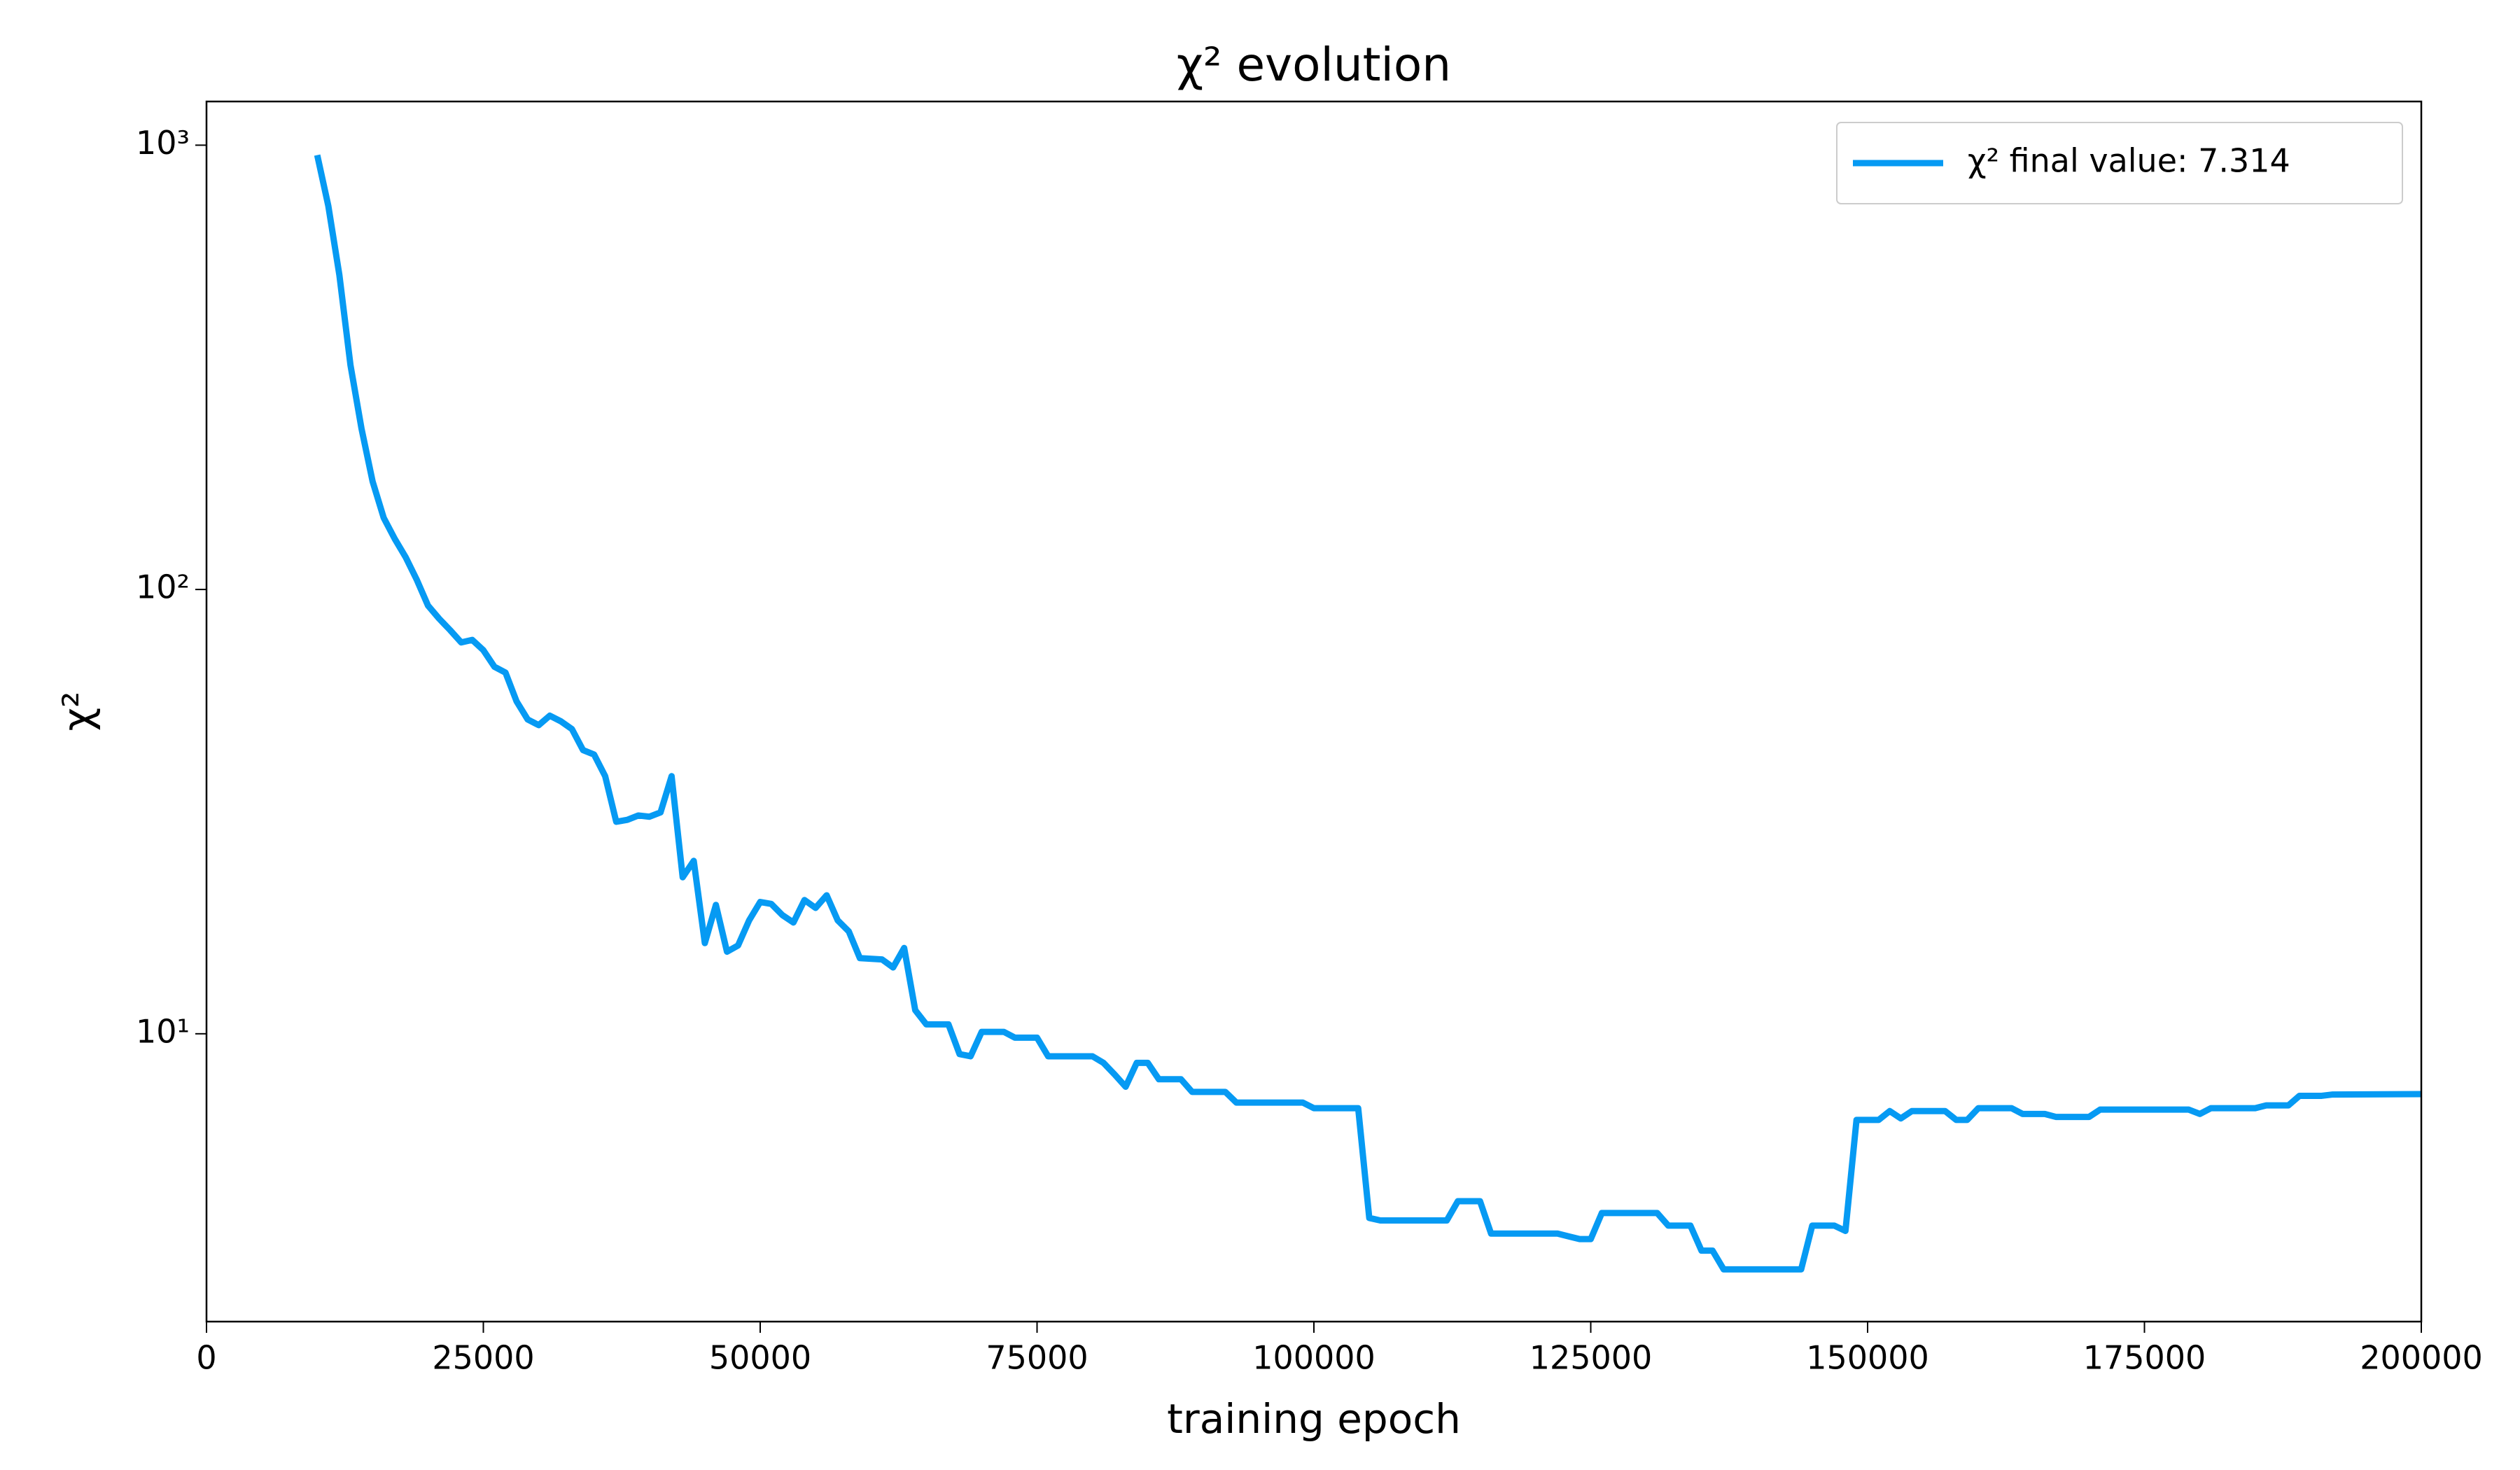  Describe the element at coordinates (2421, 1358) in the screenshot. I see `x-tick-label: 200000` at that location.